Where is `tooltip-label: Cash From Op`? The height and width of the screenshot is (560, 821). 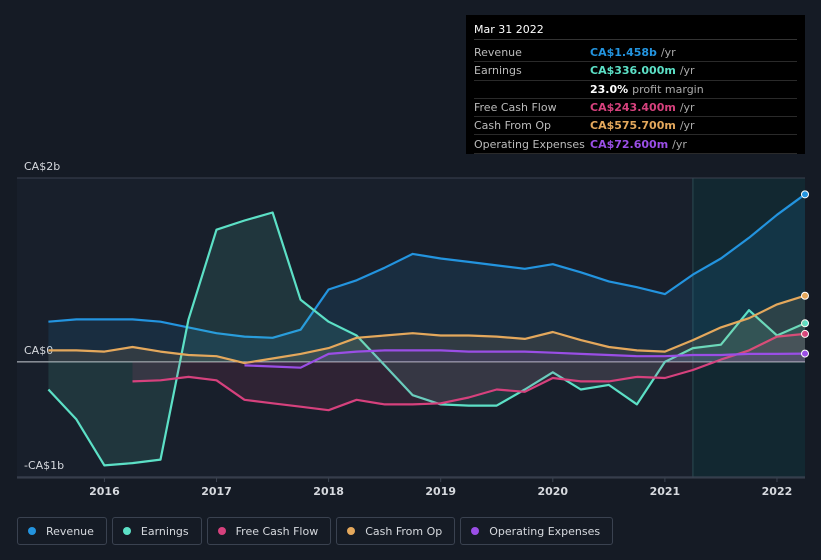
tooltip-label: Cash From Op is located at coordinates (513, 126).